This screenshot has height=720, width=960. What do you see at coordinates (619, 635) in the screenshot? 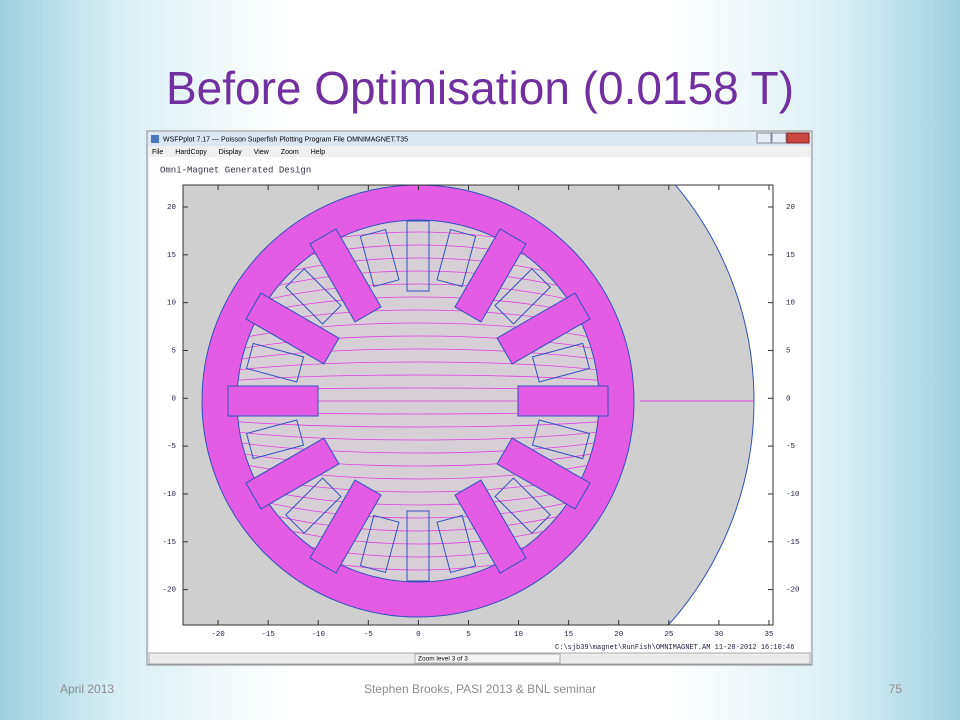
I see `x-tick-label: 20` at bounding box center [619, 635].